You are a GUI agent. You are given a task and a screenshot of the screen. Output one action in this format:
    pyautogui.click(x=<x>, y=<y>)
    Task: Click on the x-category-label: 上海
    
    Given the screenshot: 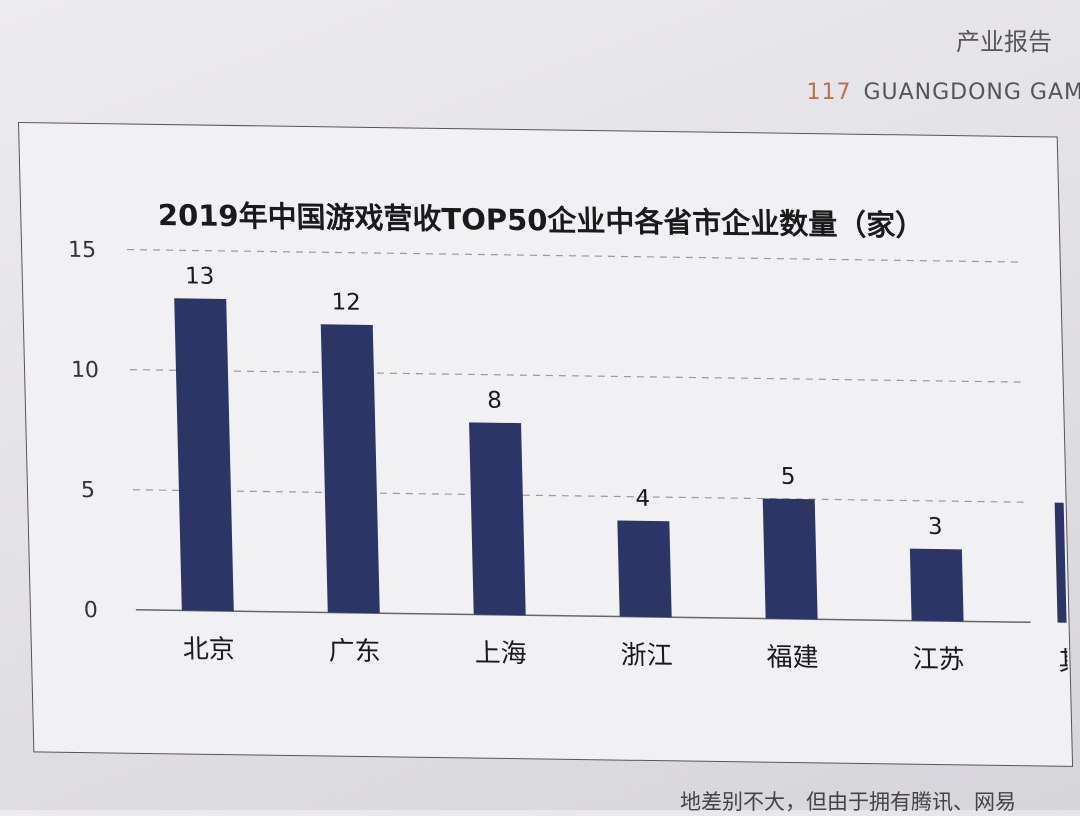 What is the action you would take?
    pyautogui.click(x=500, y=654)
    